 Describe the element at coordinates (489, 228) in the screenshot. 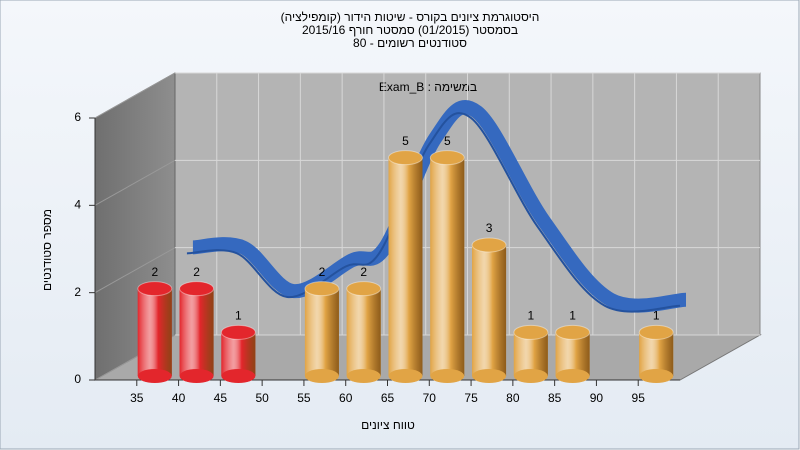

I see `data-label: 3` at that location.